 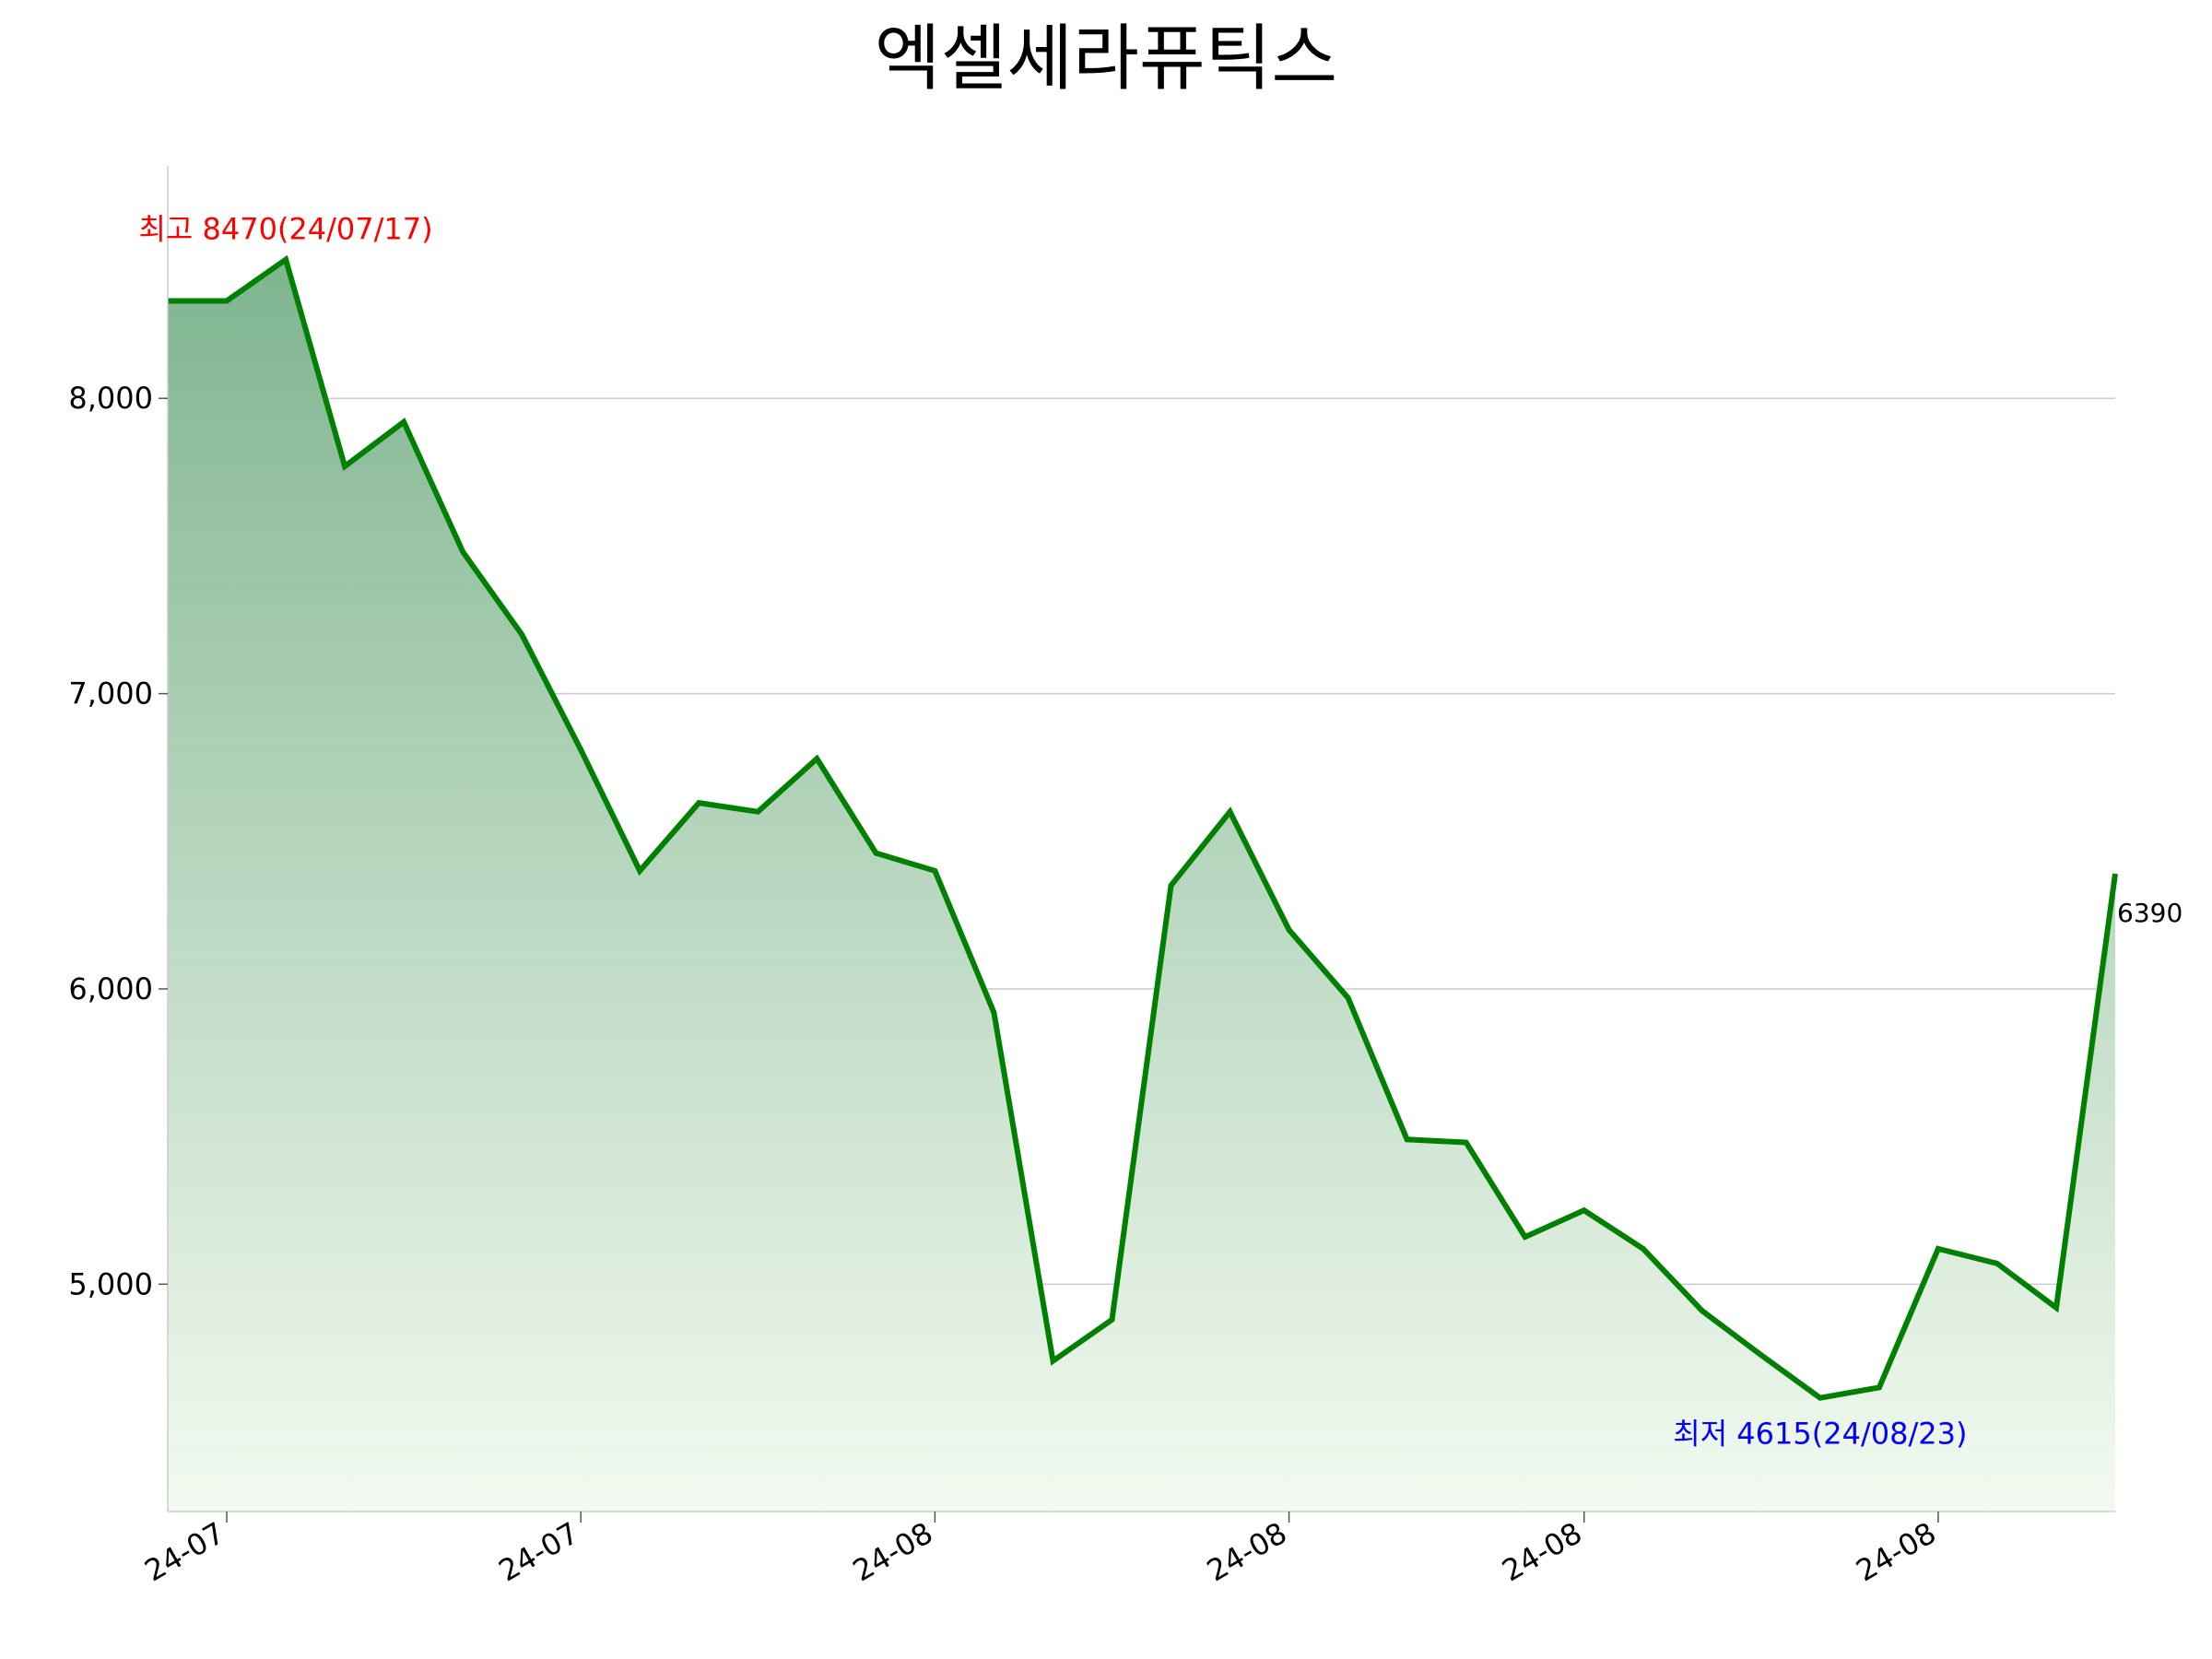 What do you see at coordinates (118, 841) in the screenshot?
I see `y-axis-ticks: 5,000 6,000 7,000 8,000` at bounding box center [118, 841].